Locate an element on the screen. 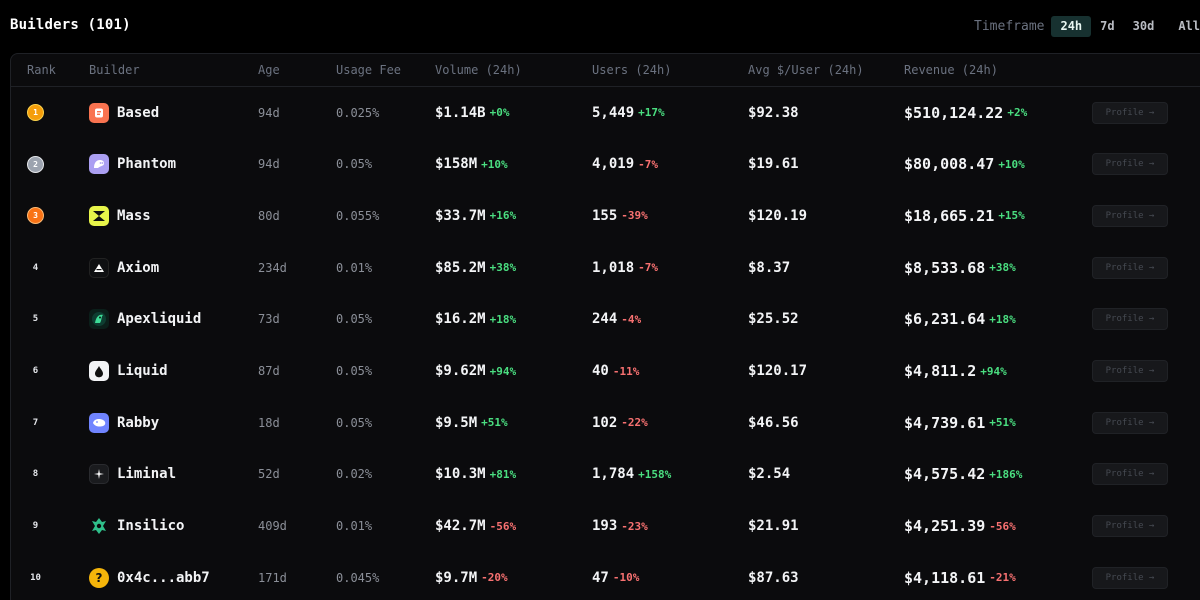  volume-cell: $158M +10% is located at coordinates (471, 164).